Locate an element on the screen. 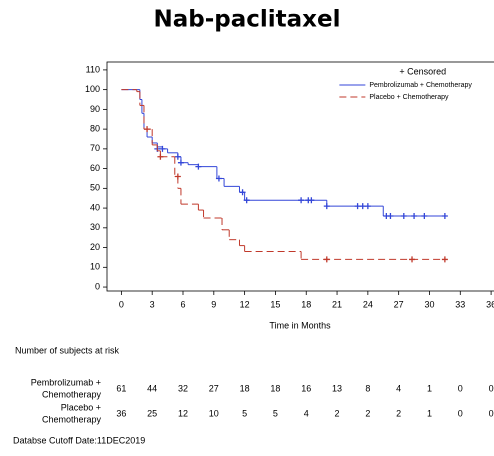  x-tick-label: 6 is located at coordinates (182, 304).